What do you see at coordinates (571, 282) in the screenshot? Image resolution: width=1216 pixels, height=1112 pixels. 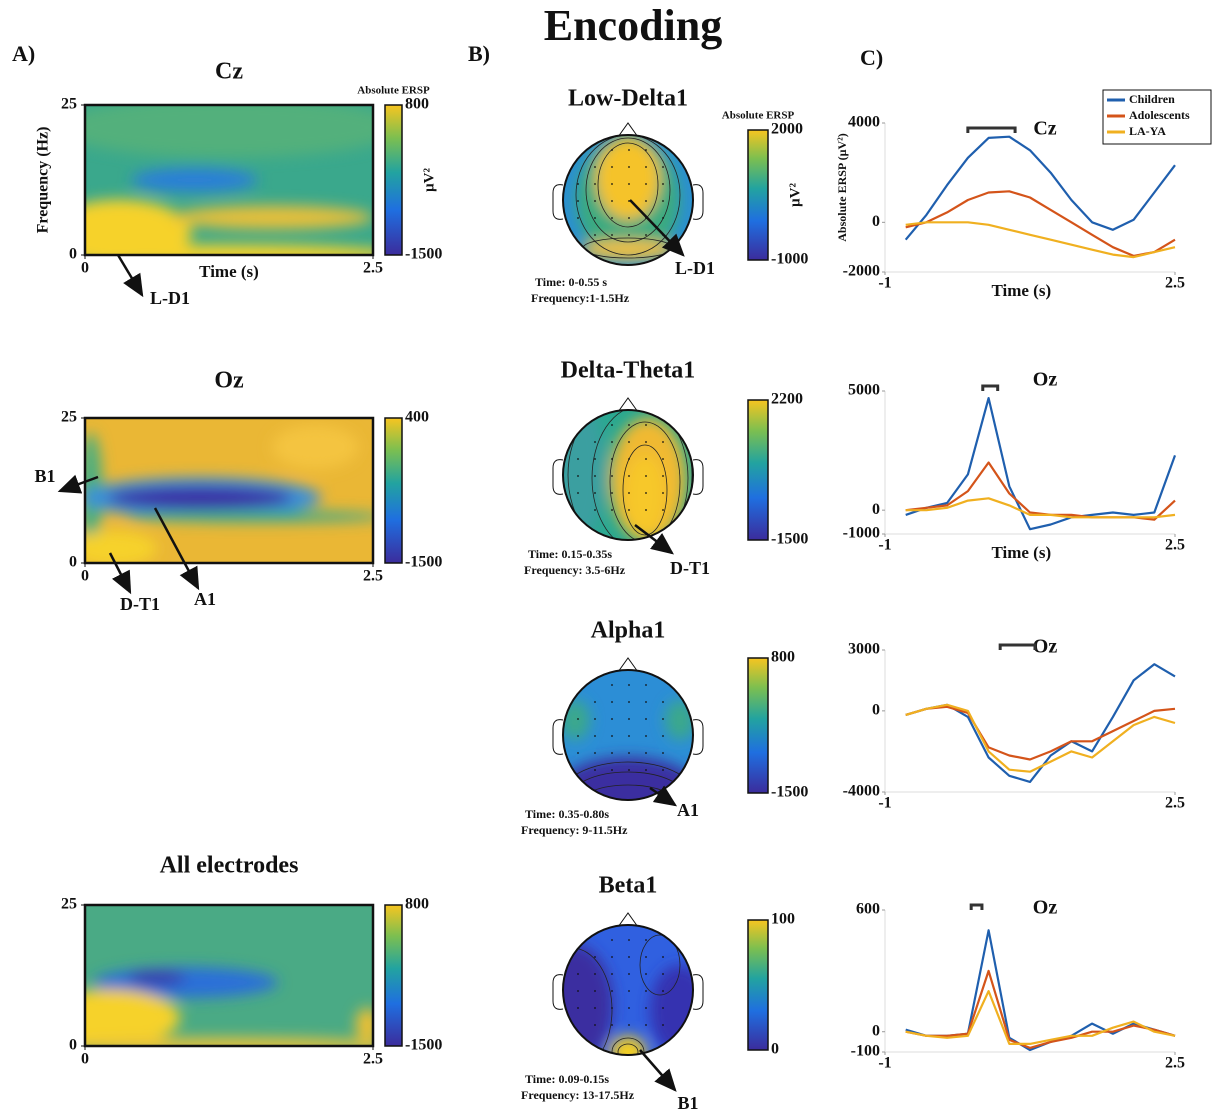 I see `map-info: Time: 0-0.55 s` at bounding box center [571, 282].